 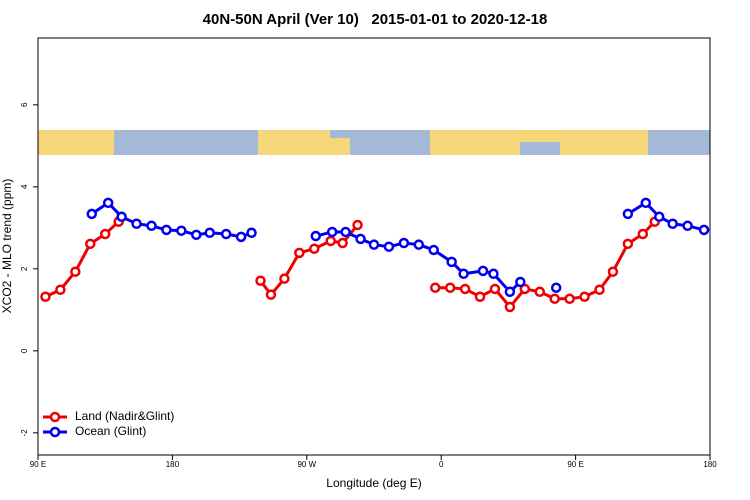 I want to click on legend-label: Ocean (Glint), so click(x=110, y=431).